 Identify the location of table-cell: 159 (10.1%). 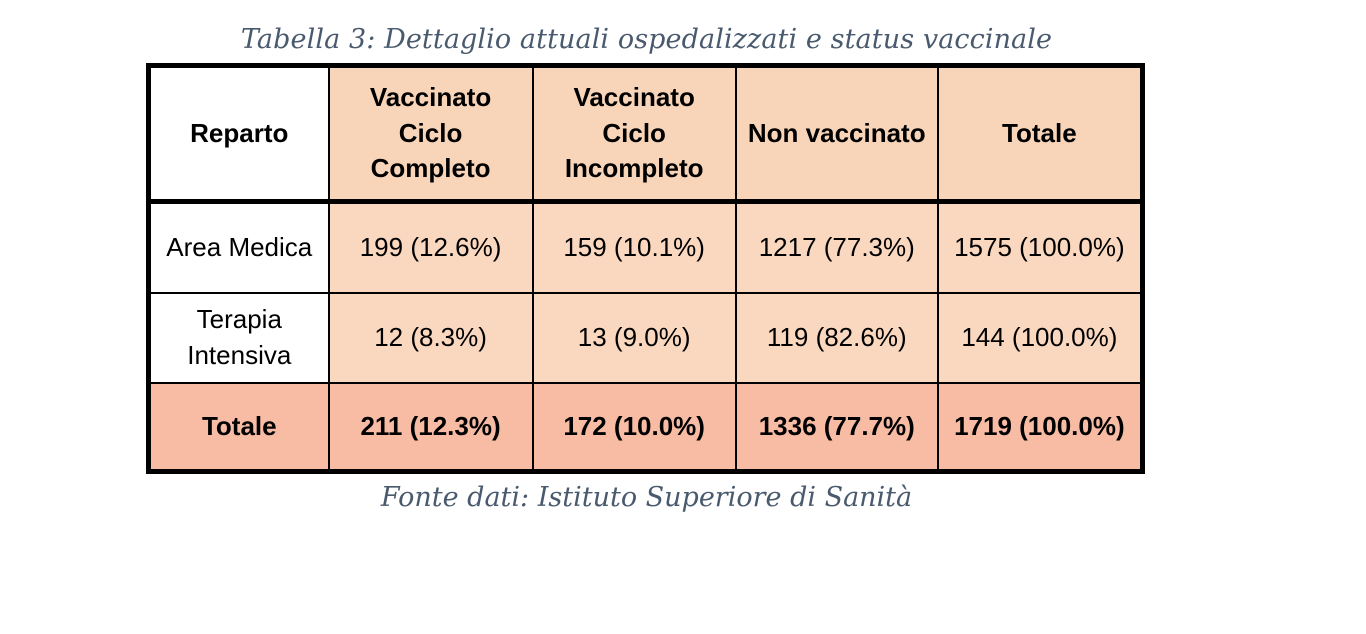
(634, 247).